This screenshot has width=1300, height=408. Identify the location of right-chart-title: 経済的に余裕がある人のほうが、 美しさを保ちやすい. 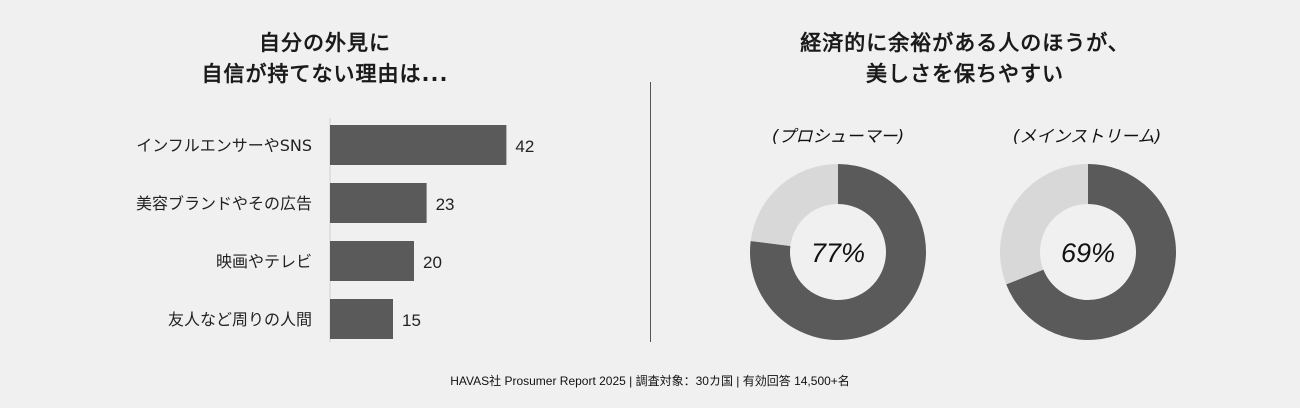
(965, 59).